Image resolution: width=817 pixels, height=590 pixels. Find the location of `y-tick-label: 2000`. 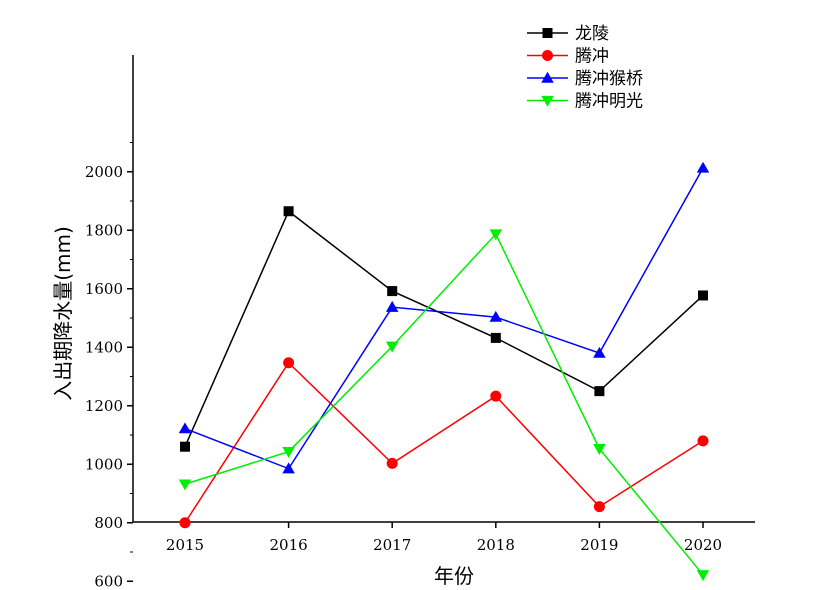

y-tick-label: 2000 is located at coordinates (104, 172).